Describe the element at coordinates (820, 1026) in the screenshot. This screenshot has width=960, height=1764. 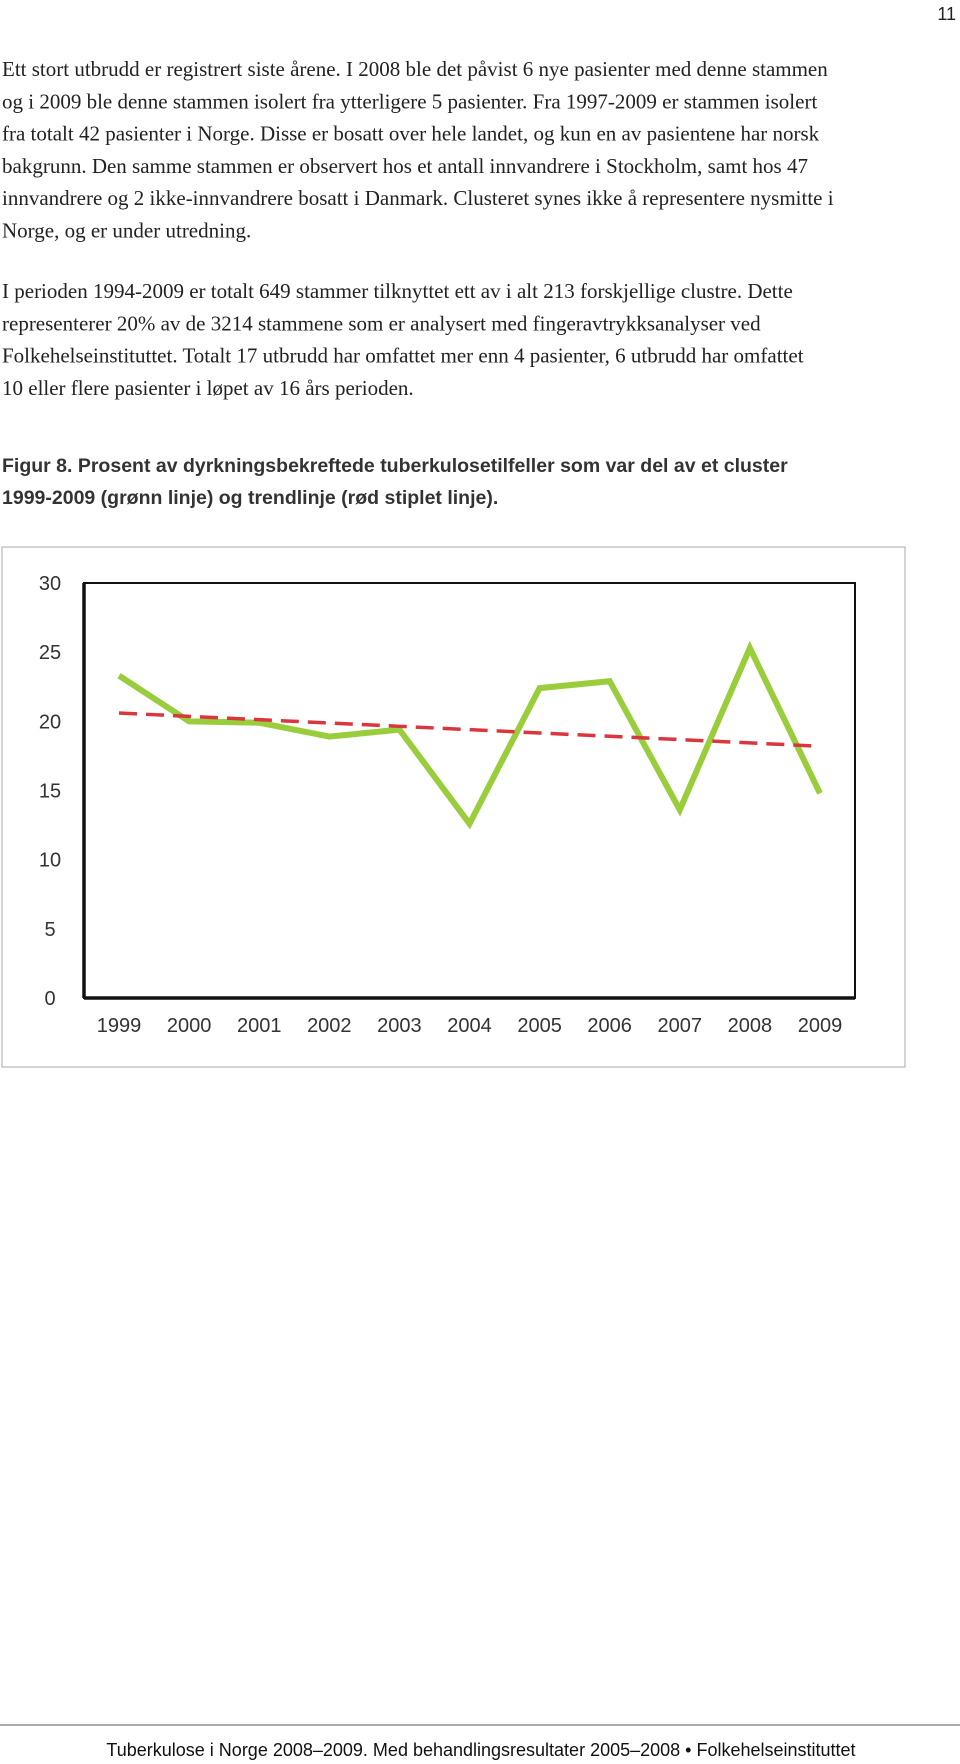
I see `x-tick-label: 2009` at that location.